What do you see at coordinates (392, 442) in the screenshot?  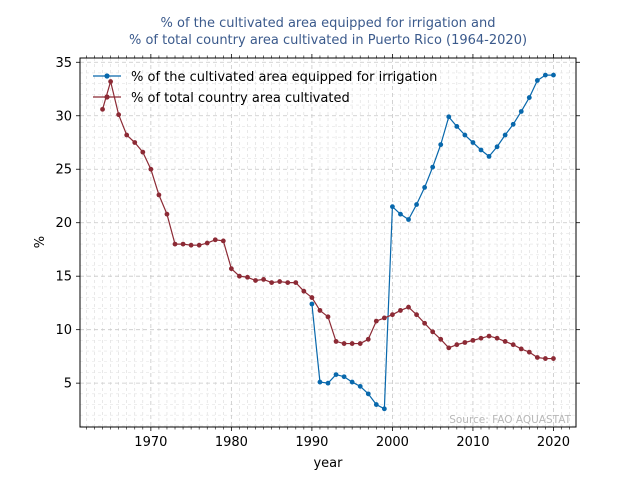 I see `x-tick-label: 2000` at bounding box center [392, 442].